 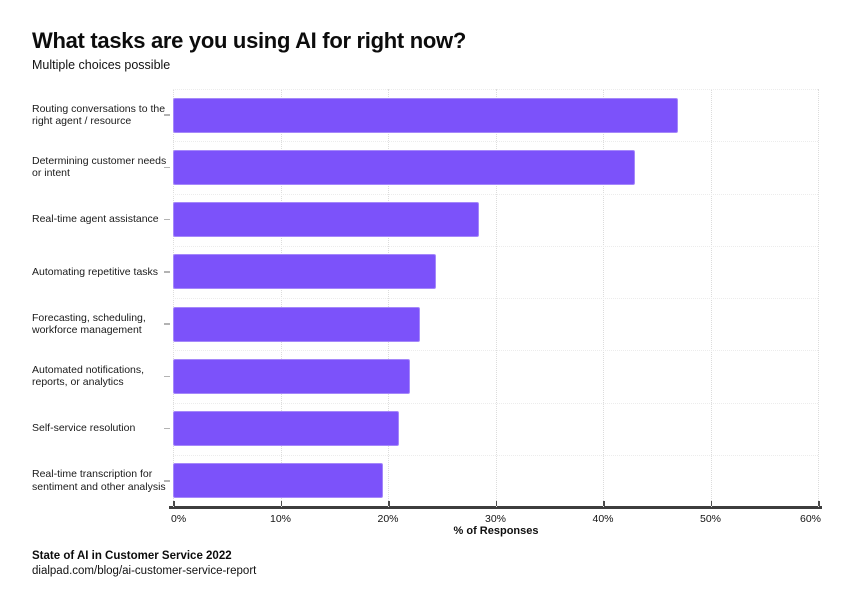 What do you see at coordinates (495, 507) in the screenshot?
I see `x-axis-line` at bounding box center [495, 507].